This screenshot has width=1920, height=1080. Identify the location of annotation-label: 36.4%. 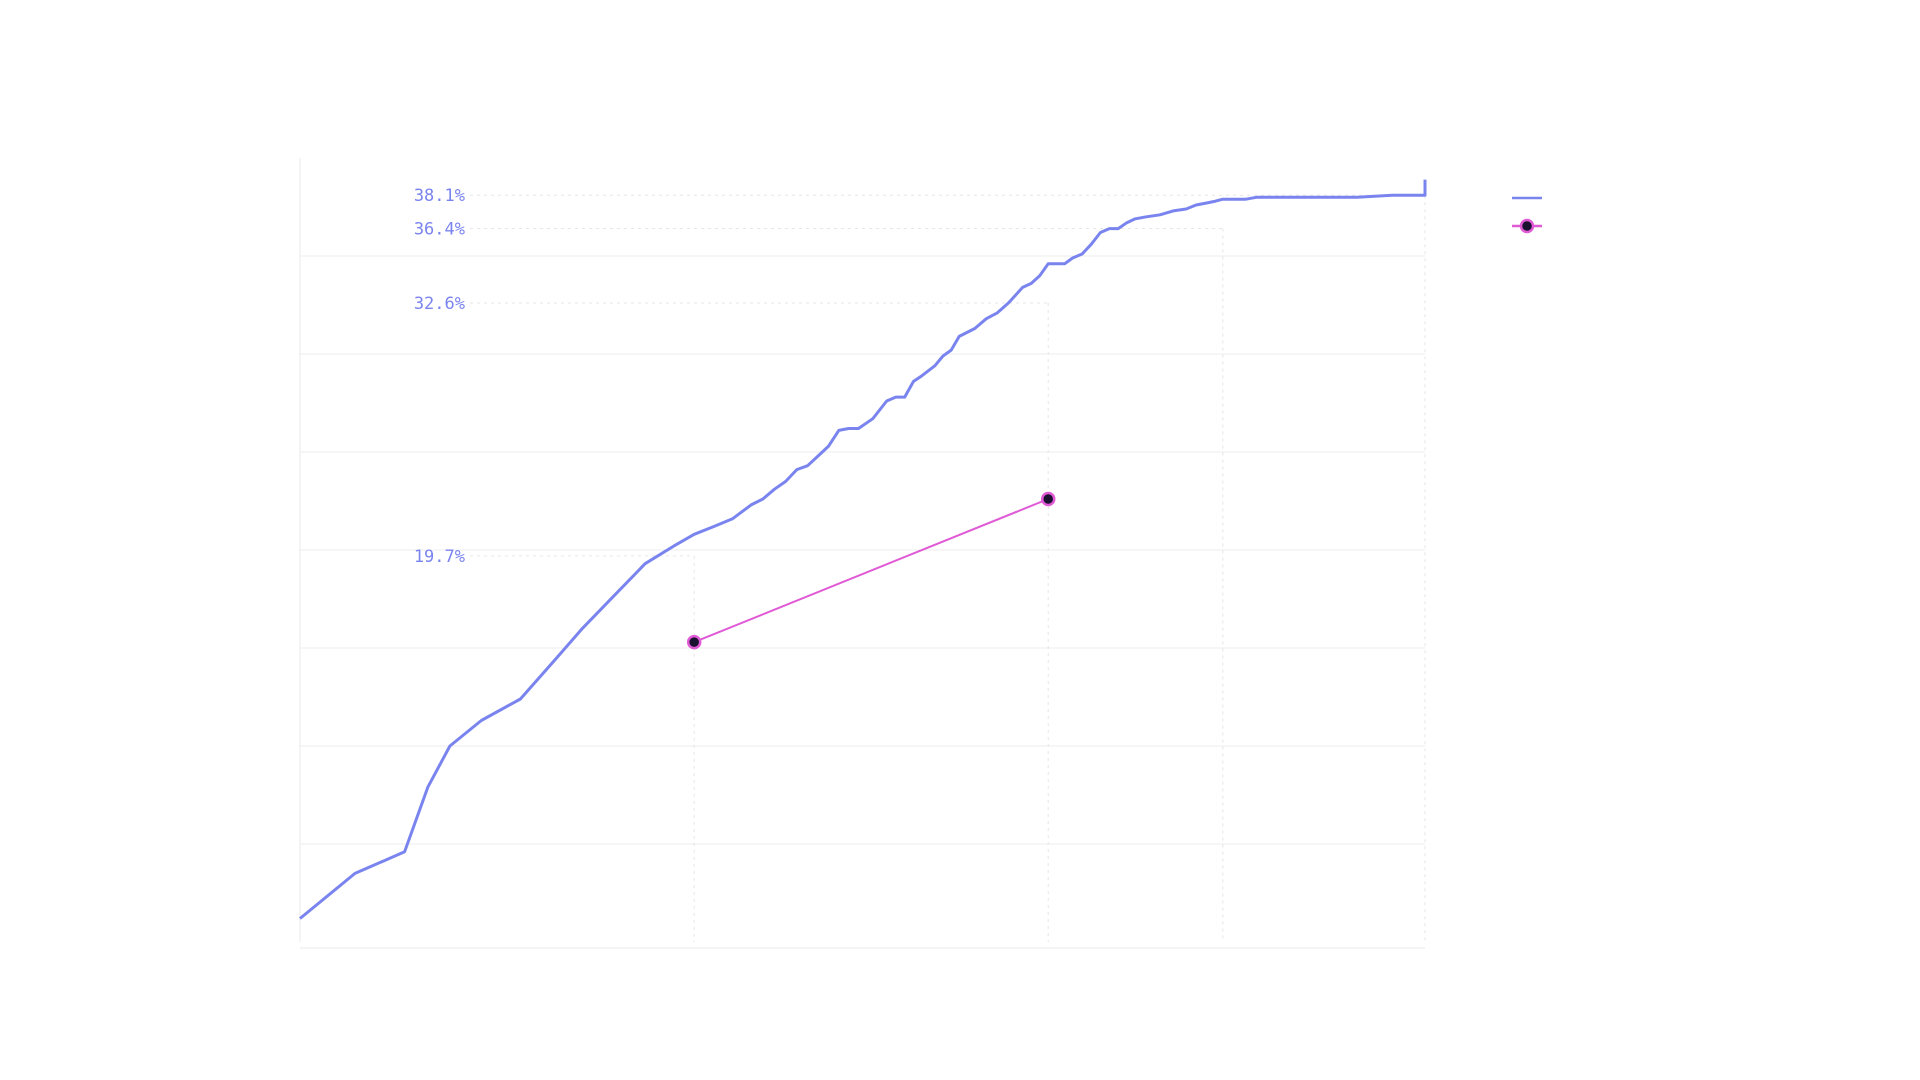
(439, 230).